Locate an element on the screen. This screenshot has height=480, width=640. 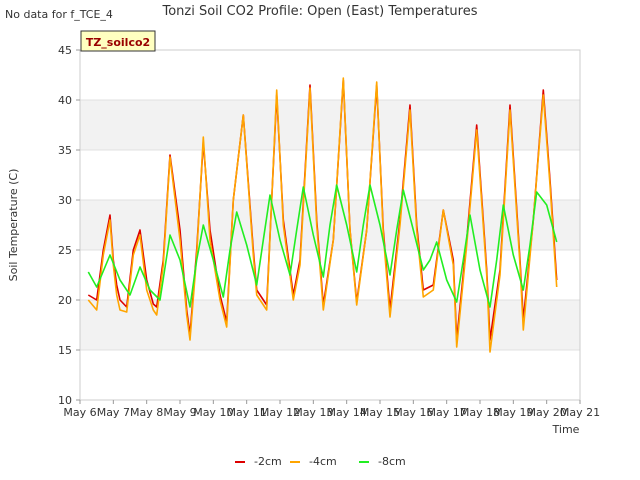
x-tick-label: May 12 is located at coordinates (280, 412).